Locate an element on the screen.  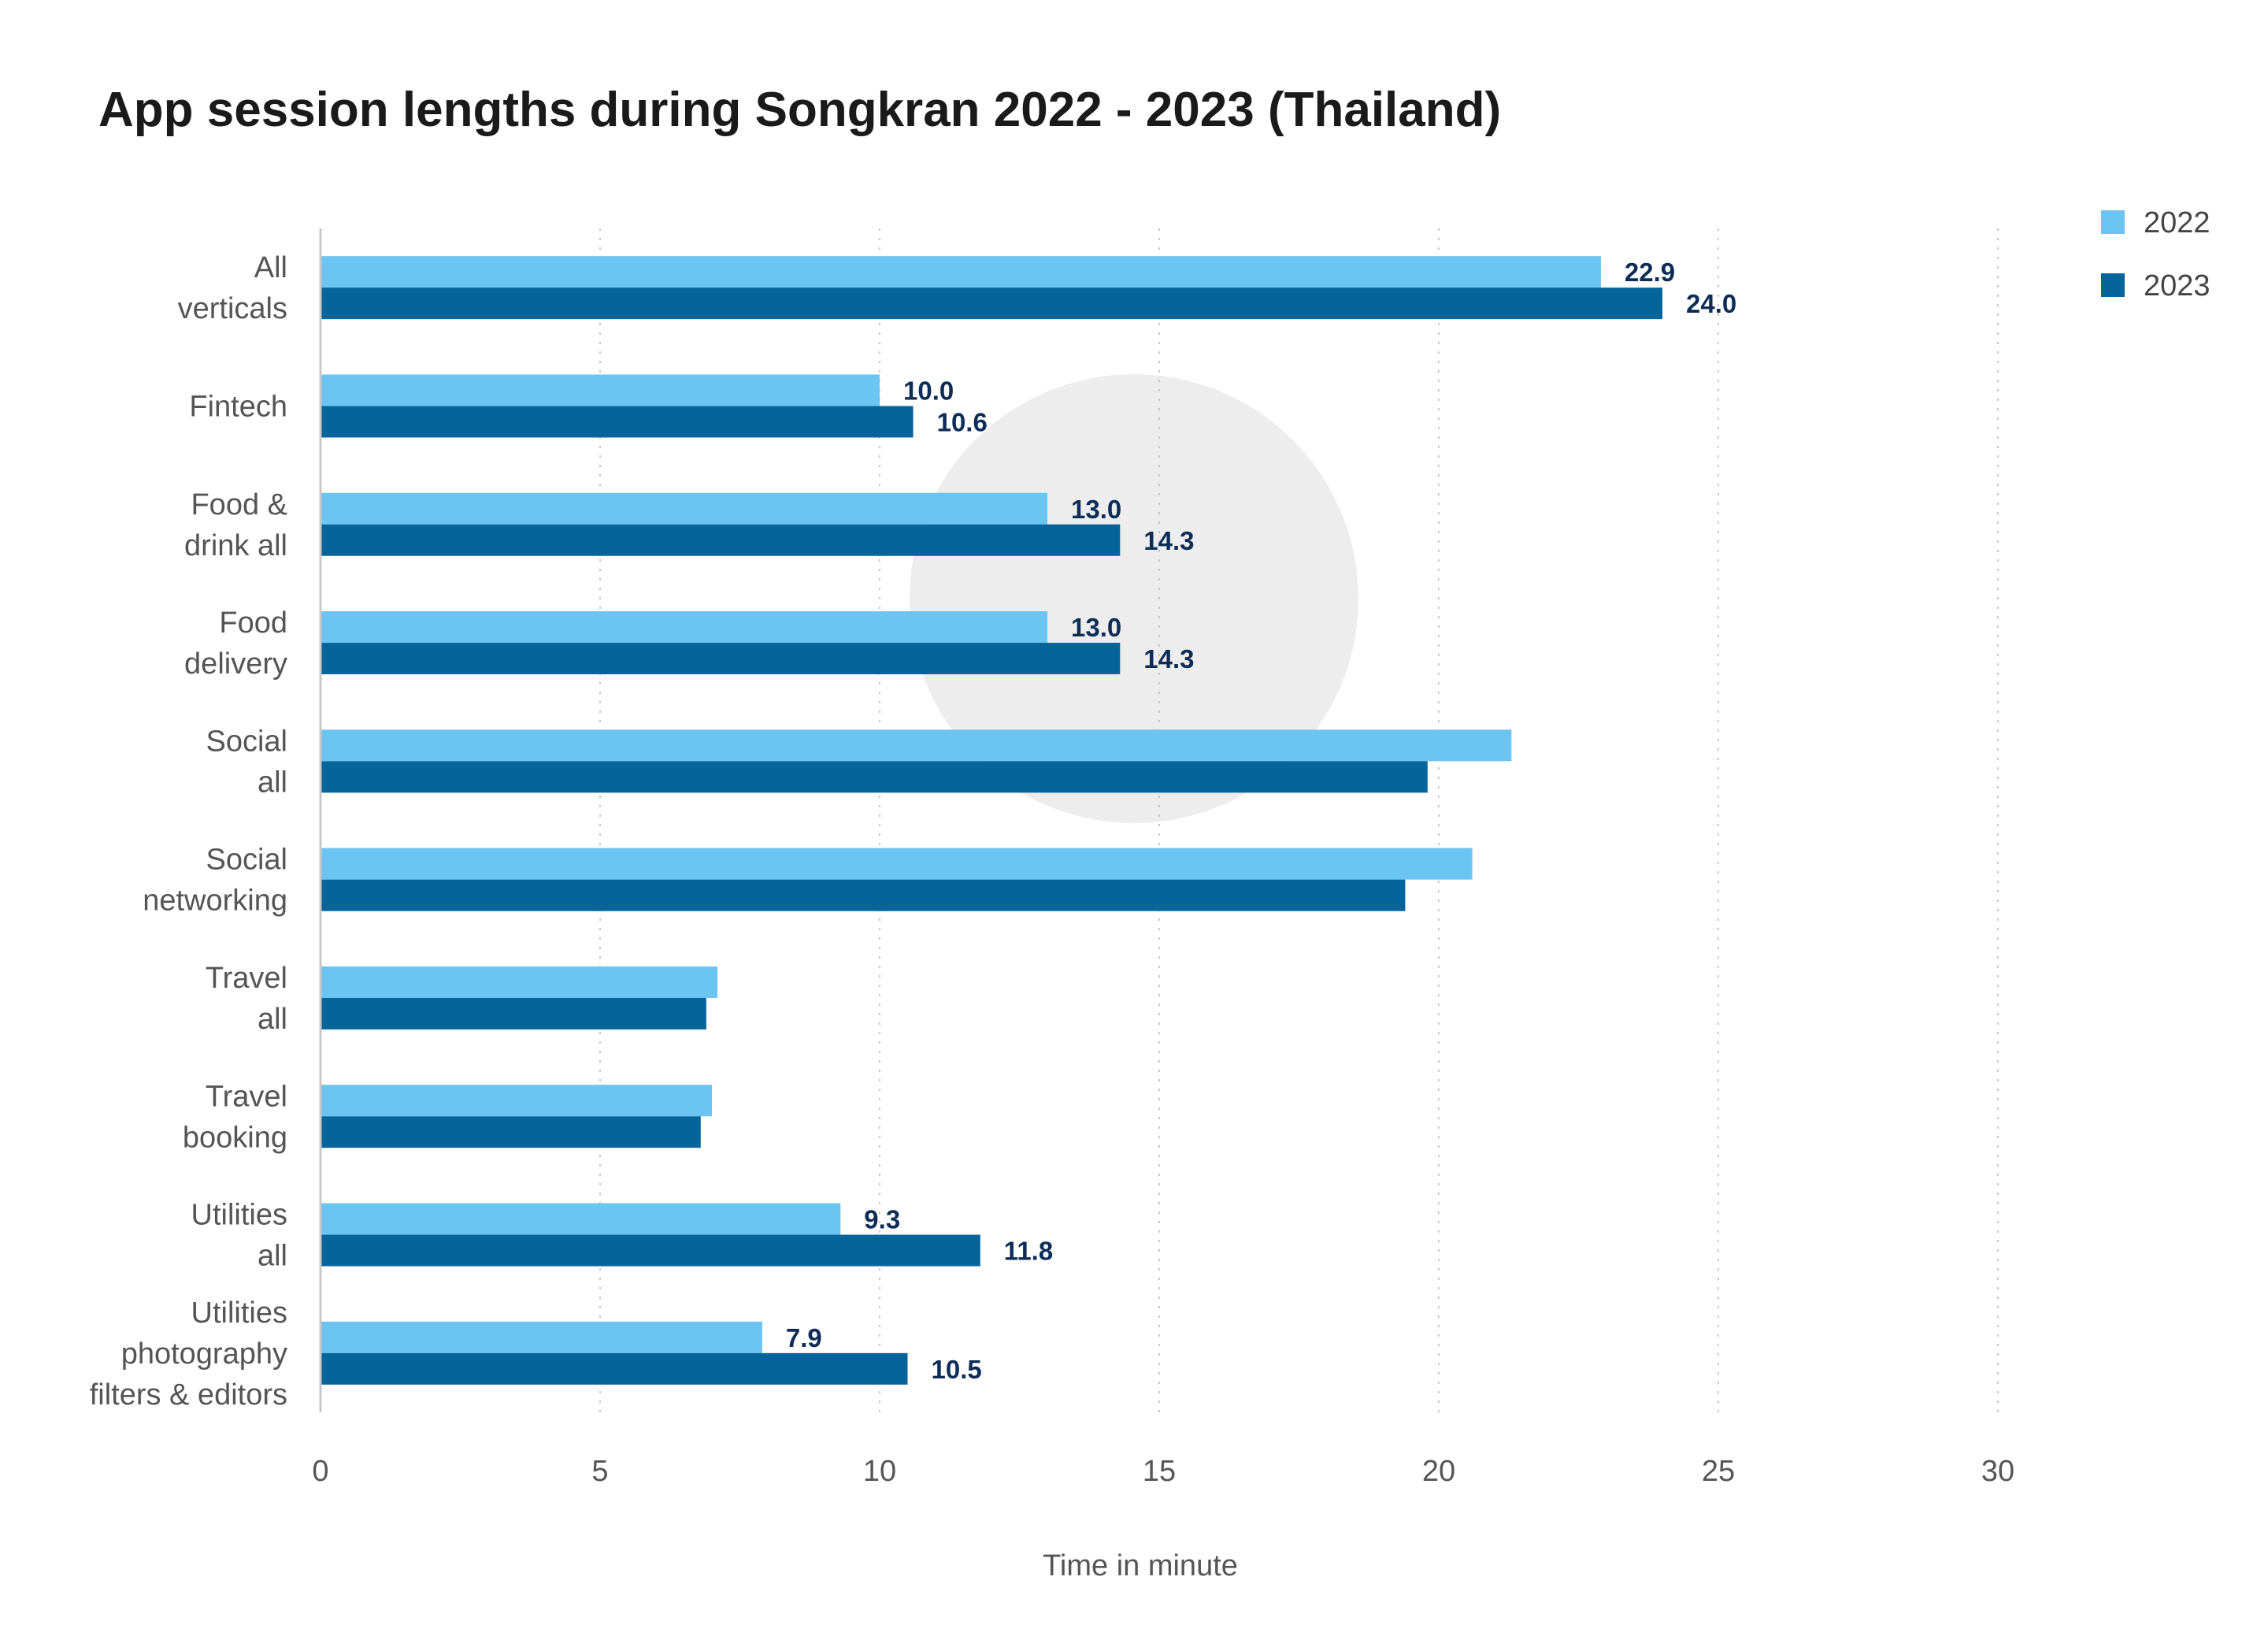
x-tick-label: 30 is located at coordinates (1997, 1472).